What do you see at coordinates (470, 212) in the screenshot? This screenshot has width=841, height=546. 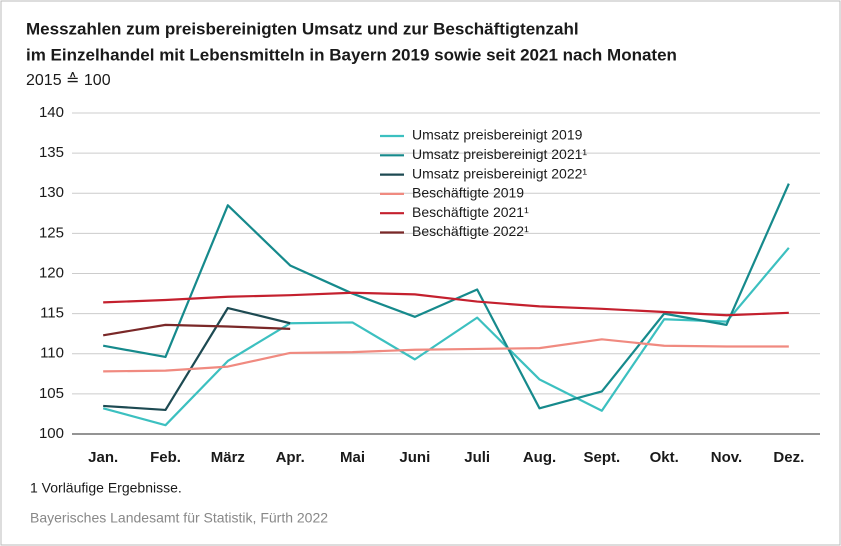 I see `legend-label: Beschäftigte 2021¹` at bounding box center [470, 212].